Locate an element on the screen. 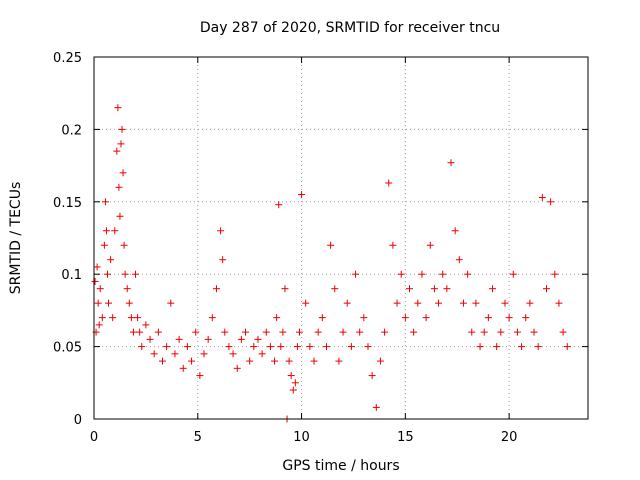  x-tick-label: 5 is located at coordinates (198, 437).